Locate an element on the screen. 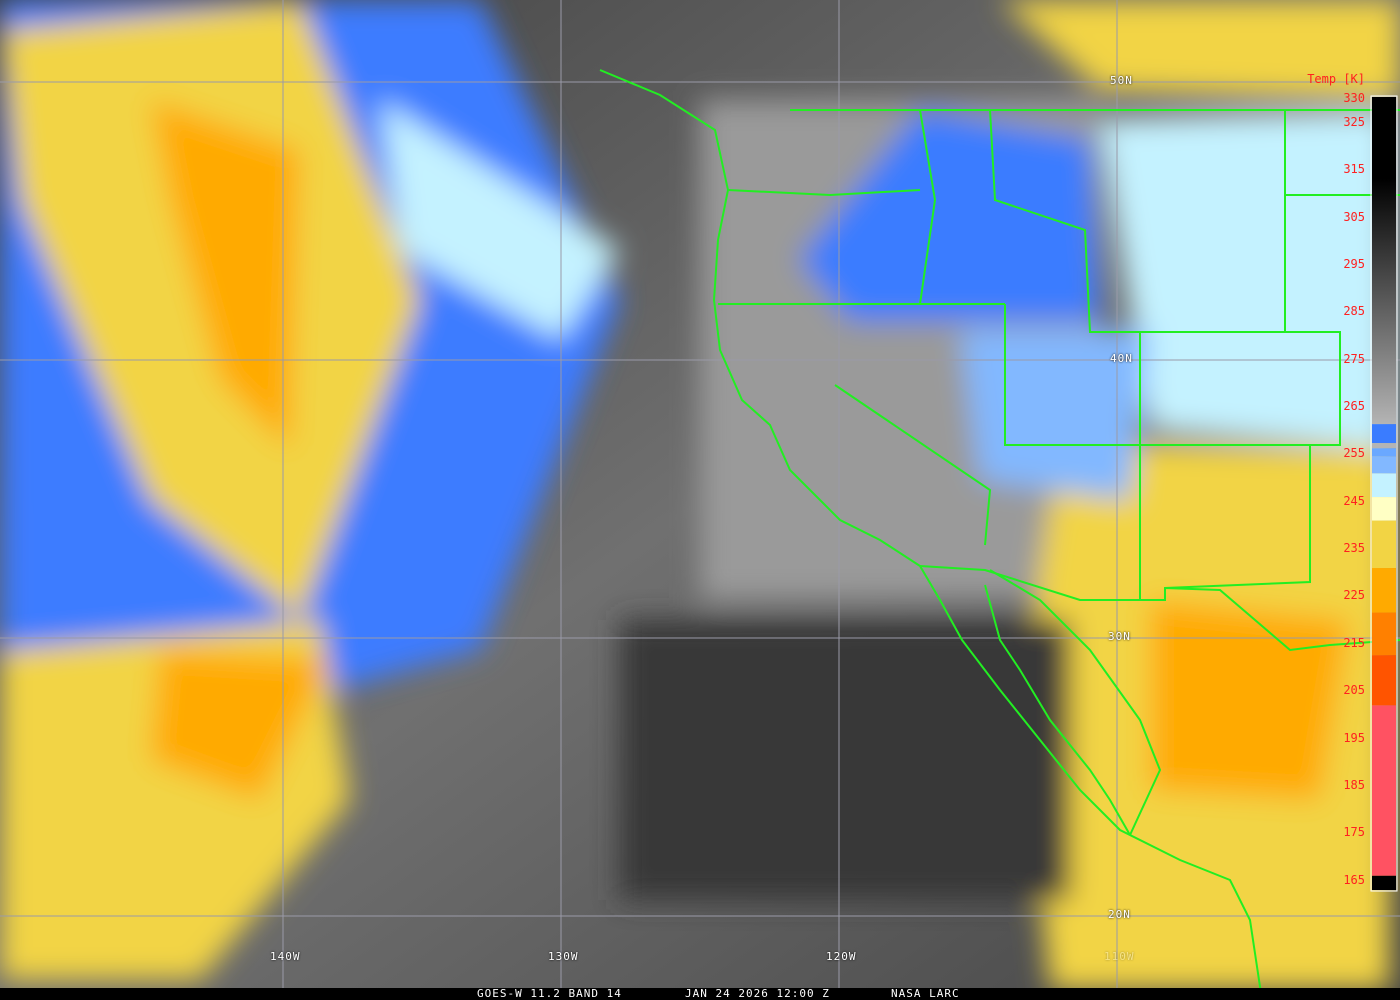 This screenshot has width=1400, height=1000. colorbar-tick-label: 215 is located at coordinates (1354, 642).